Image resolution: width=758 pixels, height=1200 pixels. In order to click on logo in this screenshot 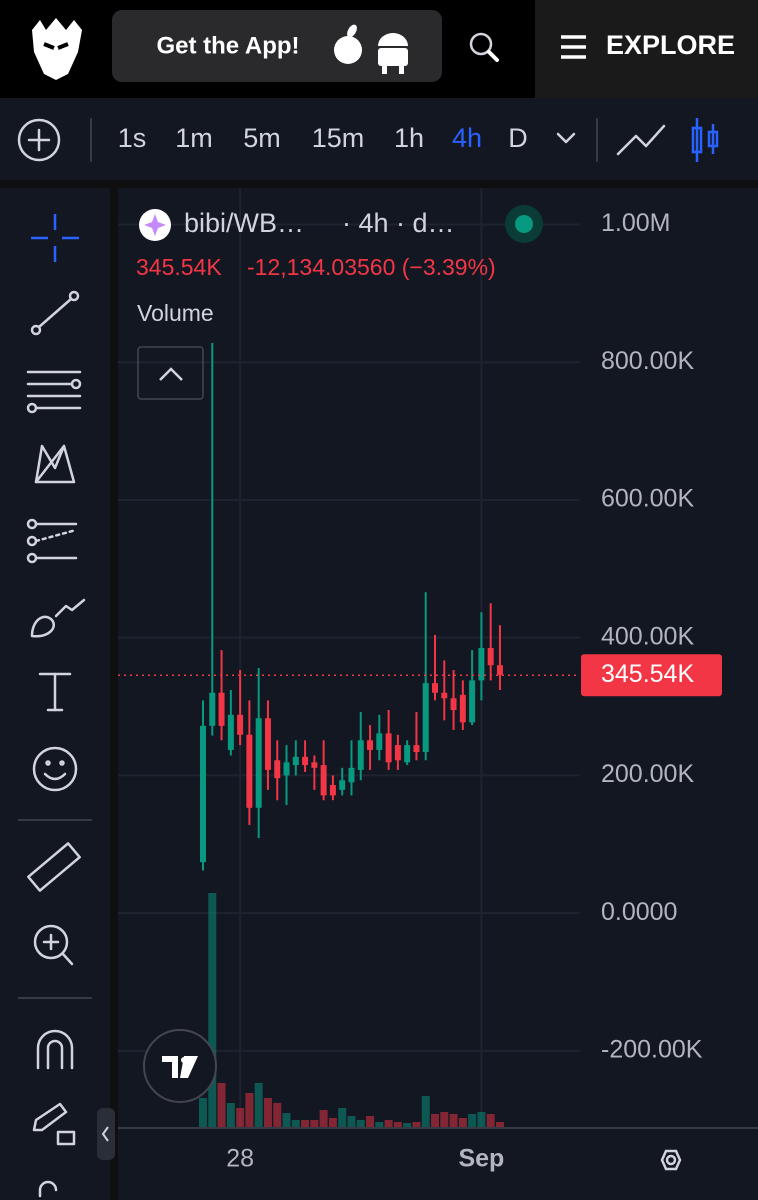, I will do `click(57, 49)`.